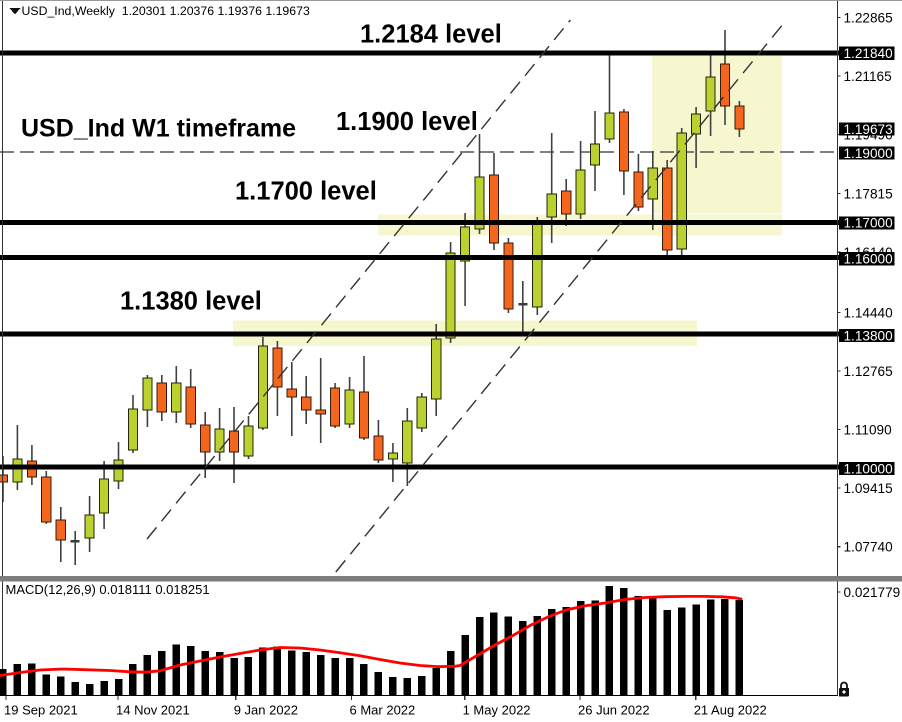 Image resolution: width=902 pixels, height=722 pixels. I want to click on svg-text: 19 Sep 2021, so click(41, 710).